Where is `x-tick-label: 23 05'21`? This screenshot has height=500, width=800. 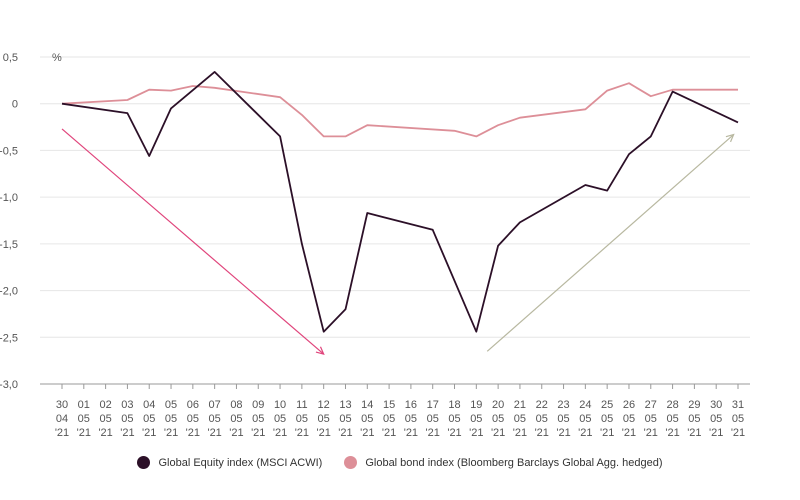
x-tick-label: 23 05'21 is located at coordinates (563, 419).